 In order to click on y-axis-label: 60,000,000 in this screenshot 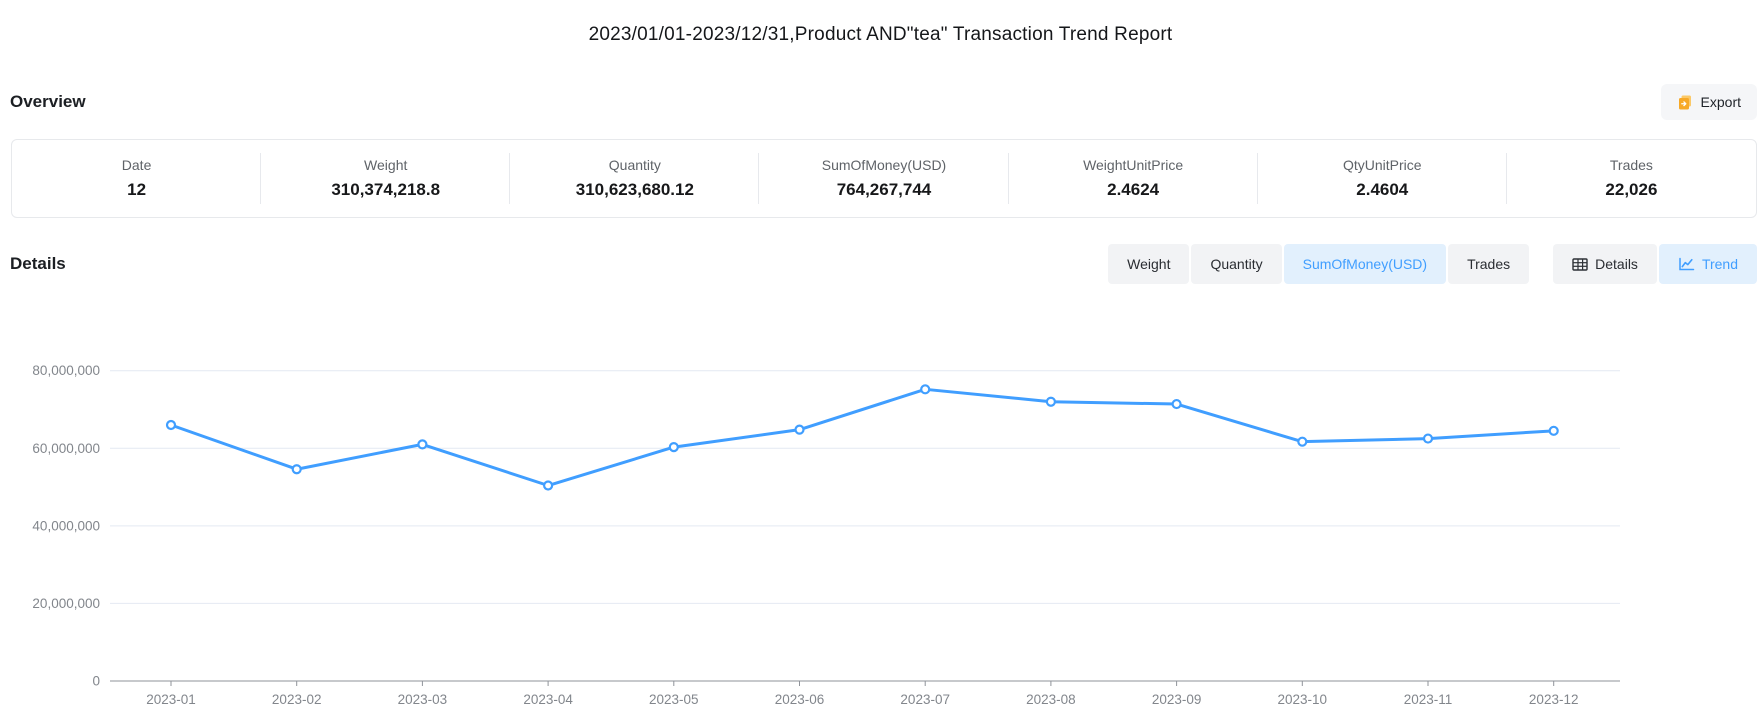, I will do `click(66, 448)`.